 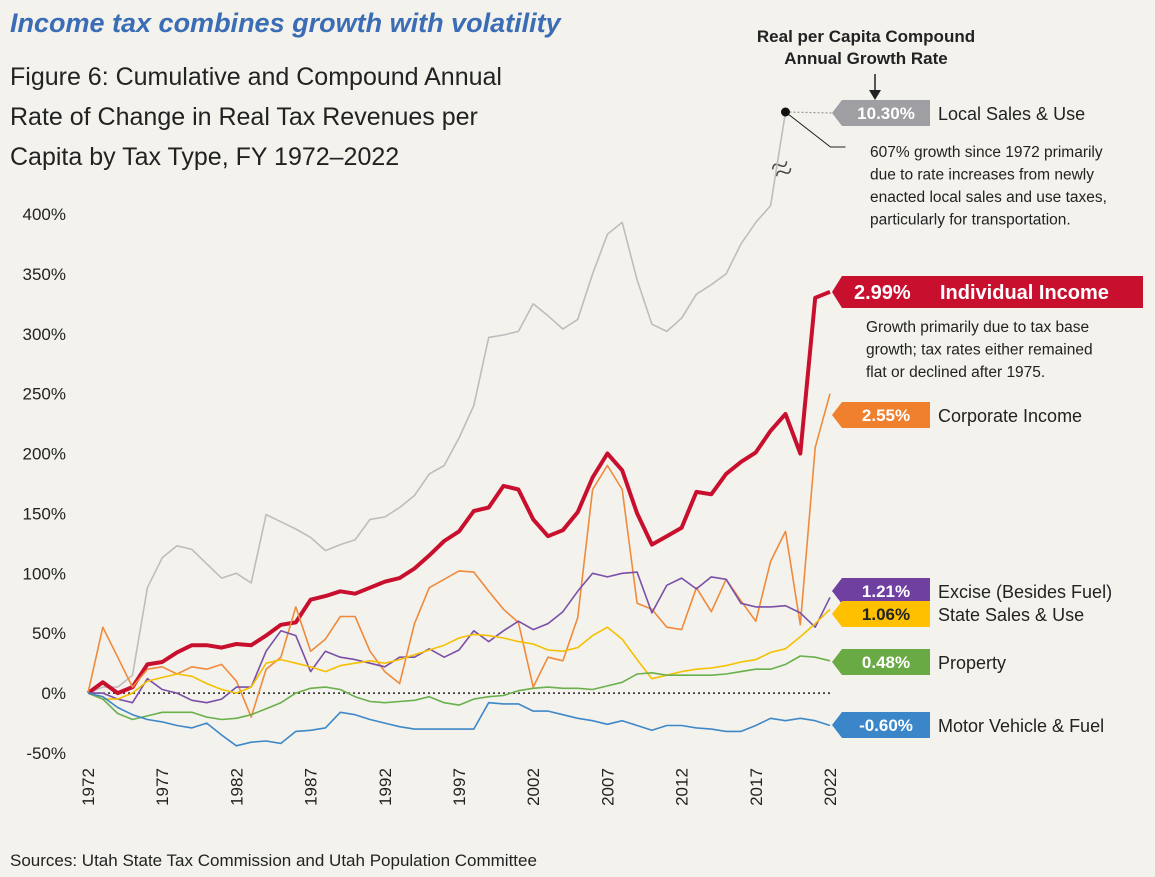 I want to click on annotation: flat or declined after 1975., so click(x=955, y=372).